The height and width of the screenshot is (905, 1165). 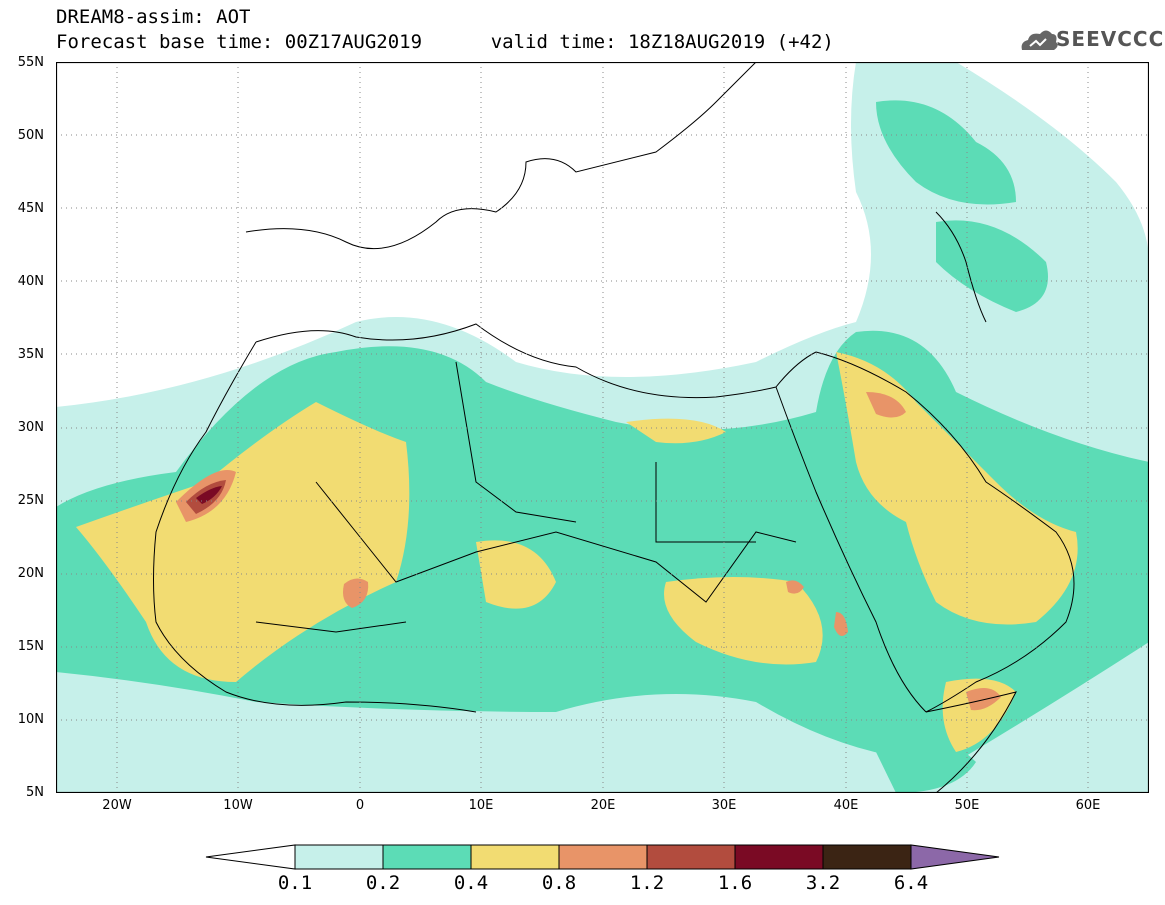 What do you see at coordinates (209, 495) in the screenshot?
I see `aot-contour-1.6` at bounding box center [209, 495].